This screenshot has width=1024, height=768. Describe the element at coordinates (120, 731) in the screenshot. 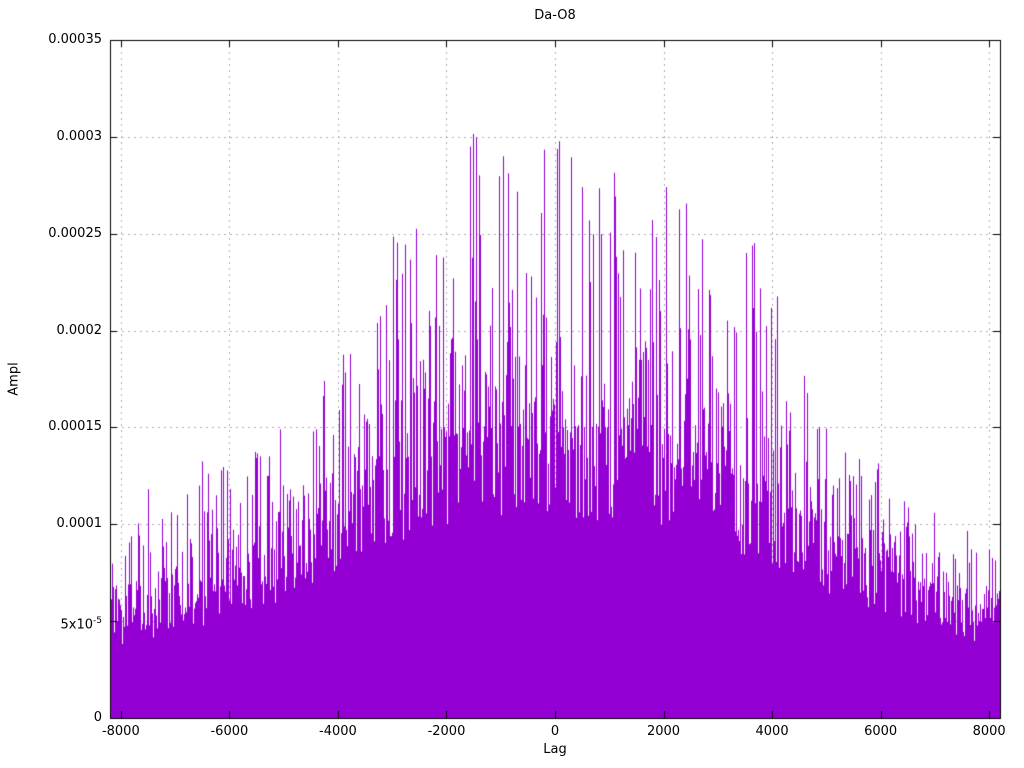

I see `x-tick-label: -8000` at that location.